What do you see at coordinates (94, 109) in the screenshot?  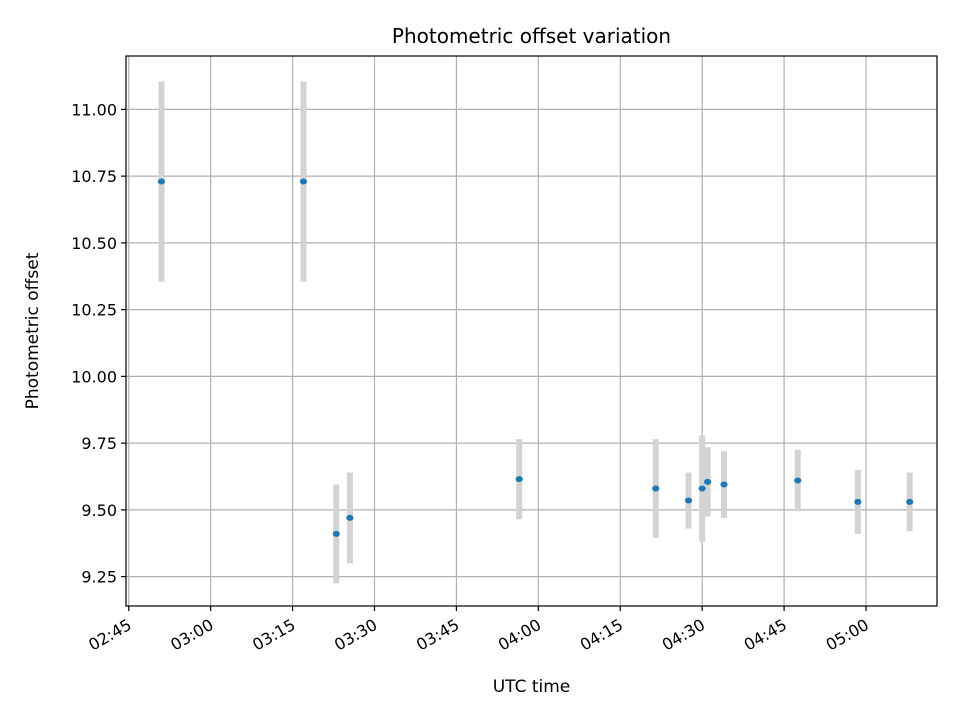 I see `y-tick-label: 11.00` at bounding box center [94, 109].